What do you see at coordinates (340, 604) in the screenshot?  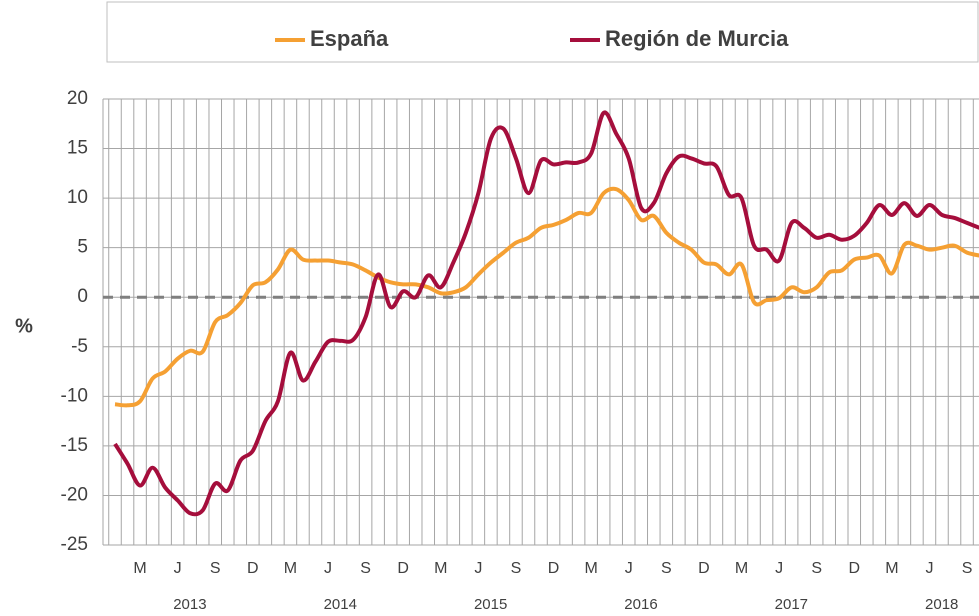 I see `year-label: 2014` at bounding box center [340, 604].